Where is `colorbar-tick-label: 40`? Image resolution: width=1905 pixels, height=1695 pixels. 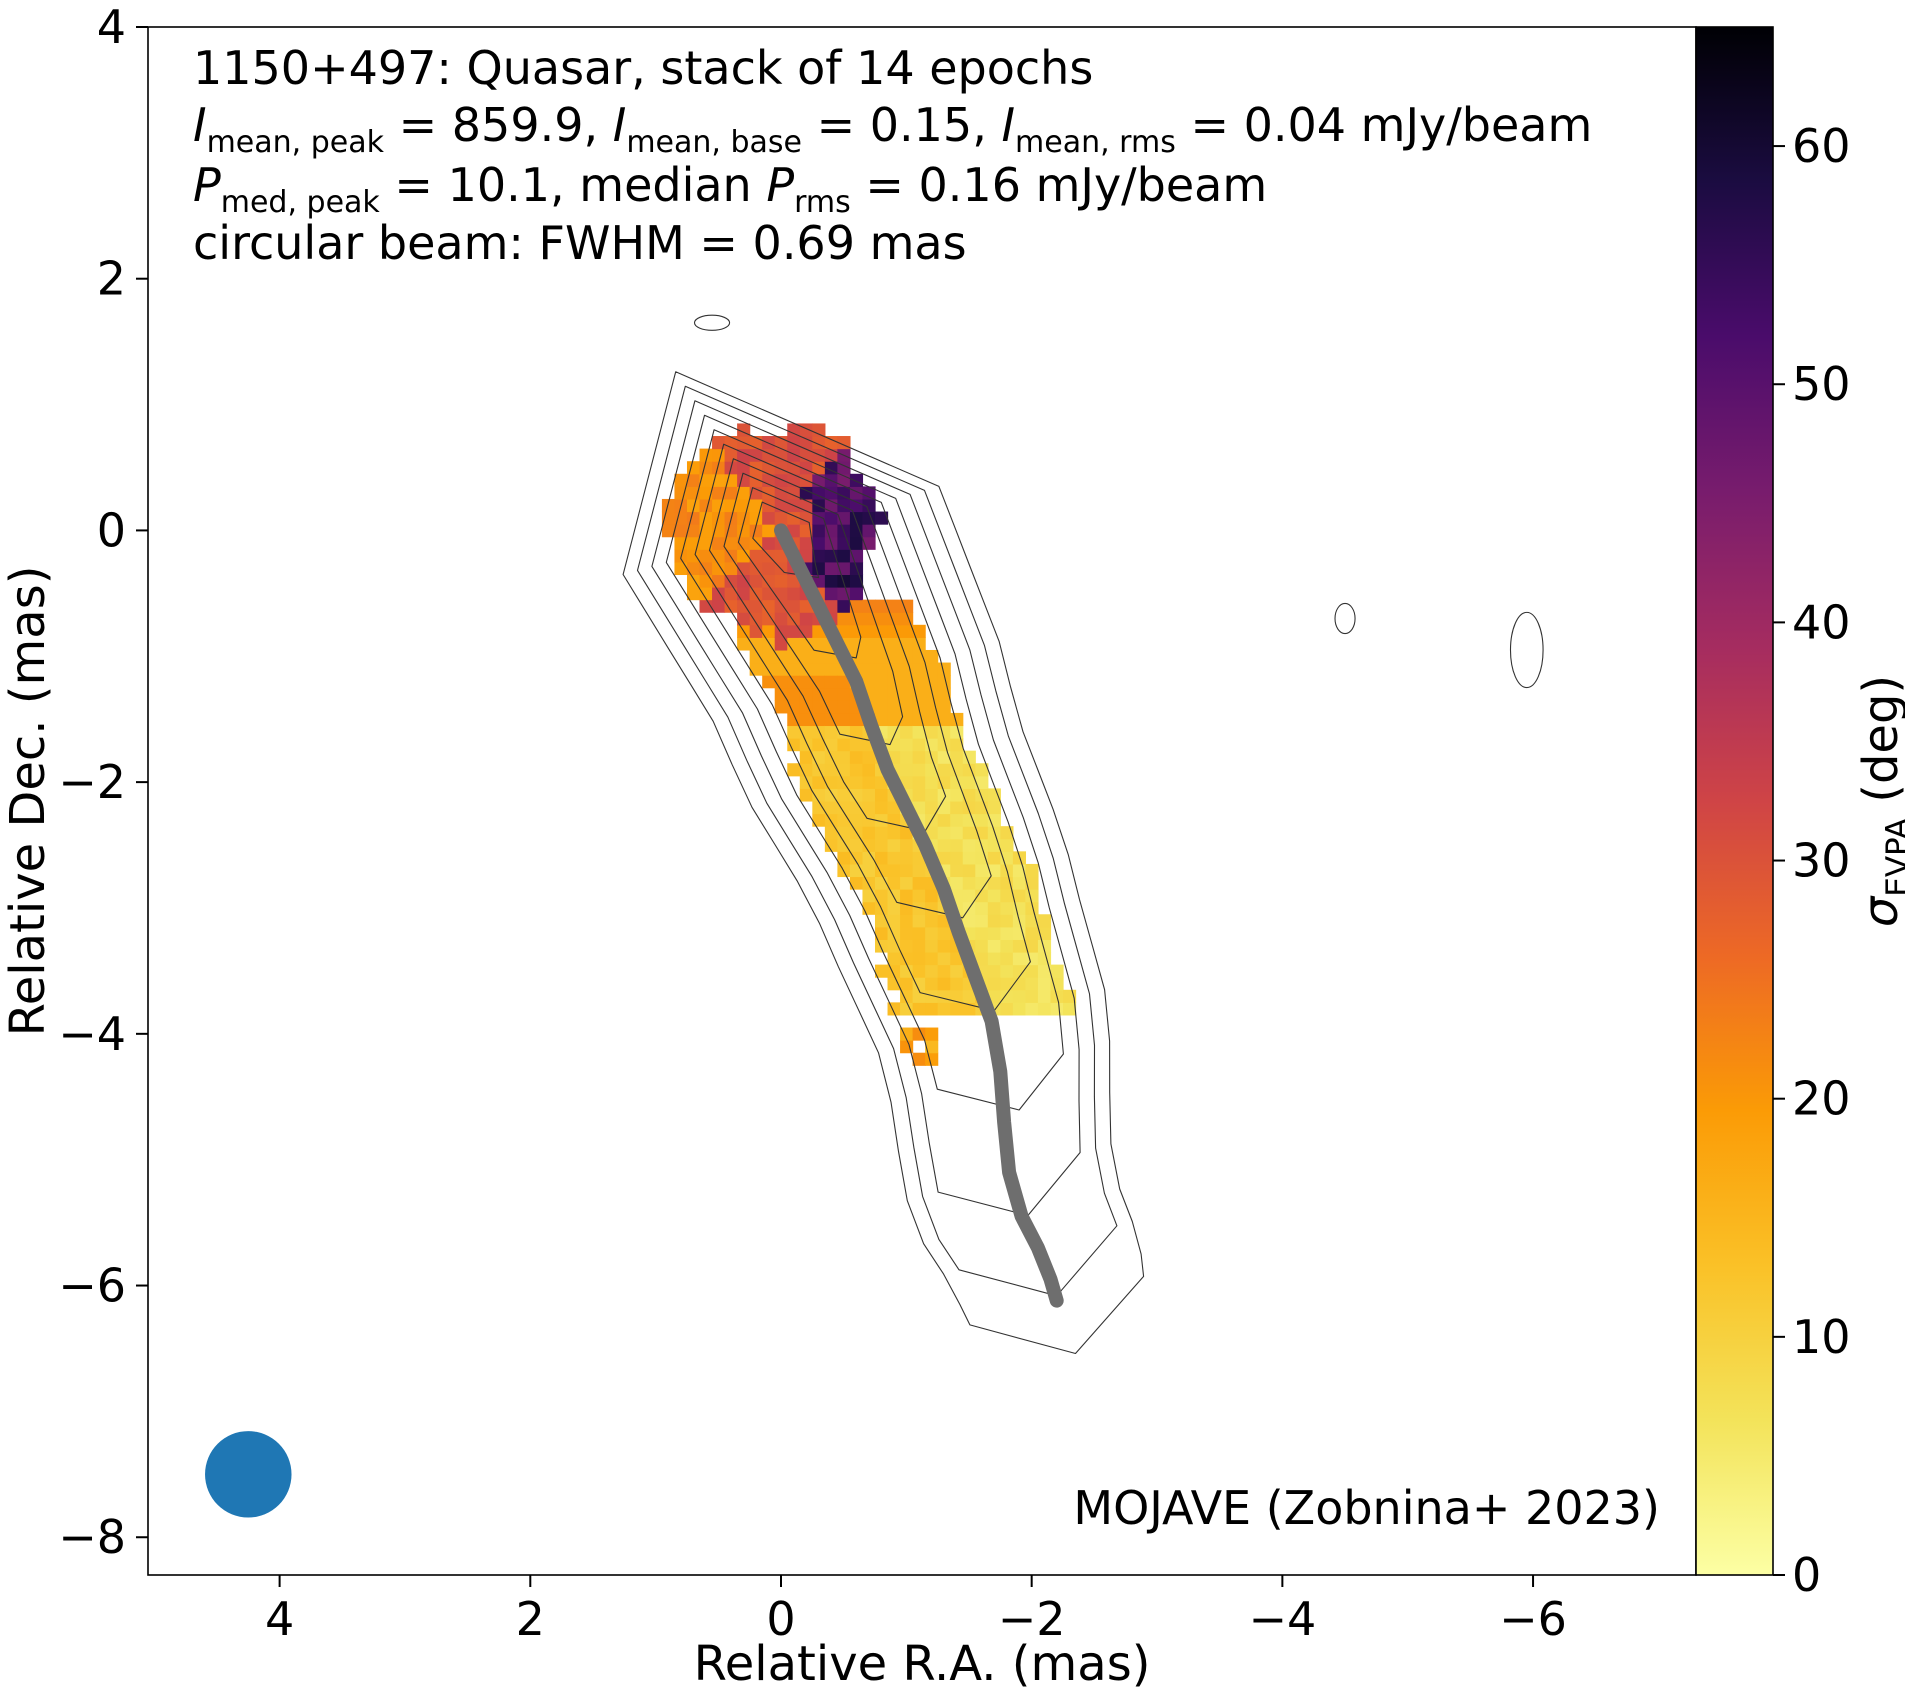 colorbar-tick-label: 40 is located at coordinates (1821, 622).